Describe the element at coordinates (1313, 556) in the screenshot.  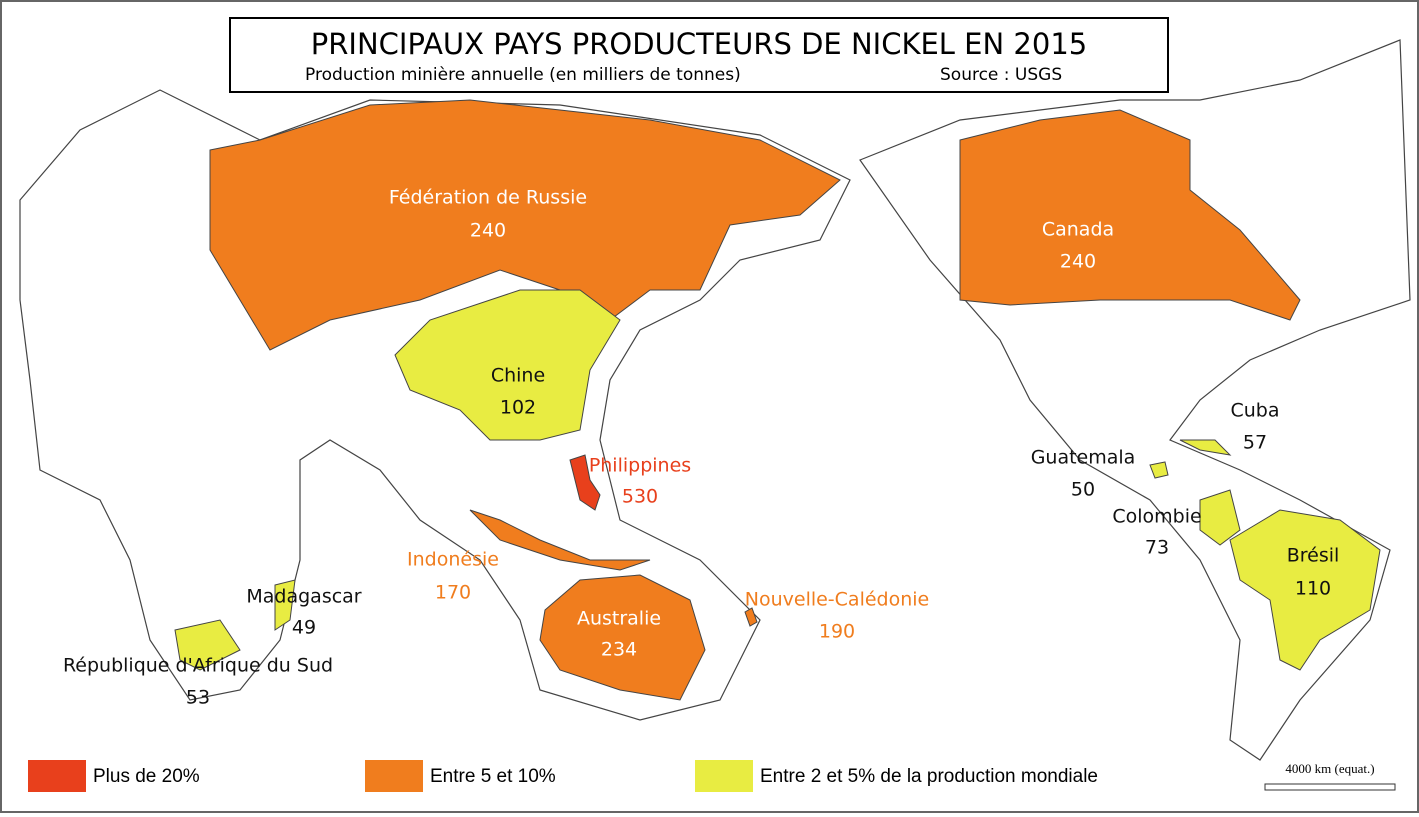
I see `country-name: Brésil` at that location.